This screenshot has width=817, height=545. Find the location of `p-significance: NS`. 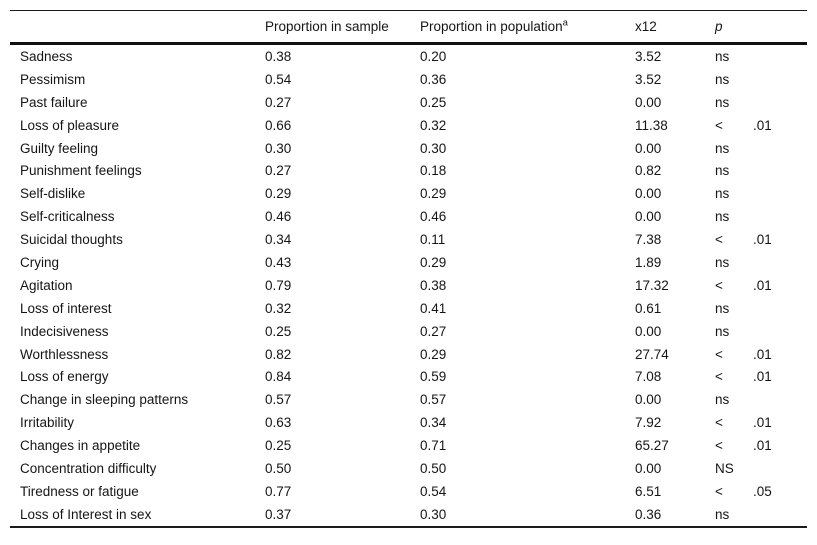

p-significance: NS is located at coordinates (724, 468).